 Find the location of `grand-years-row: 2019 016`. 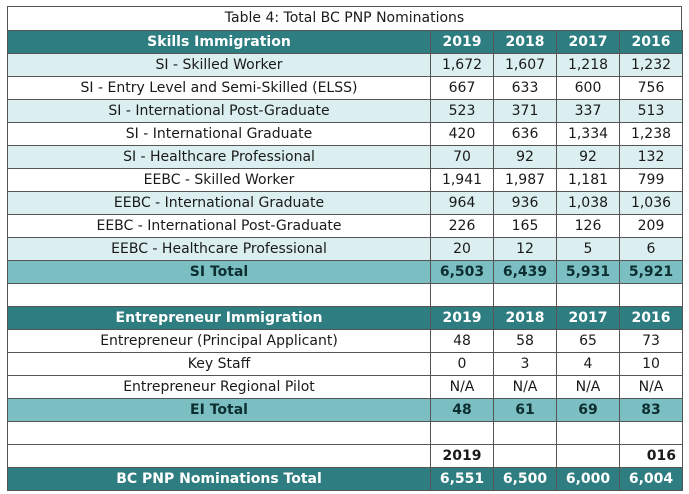

grand-years-row: 2019 016 is located at coordinates (345, 456).